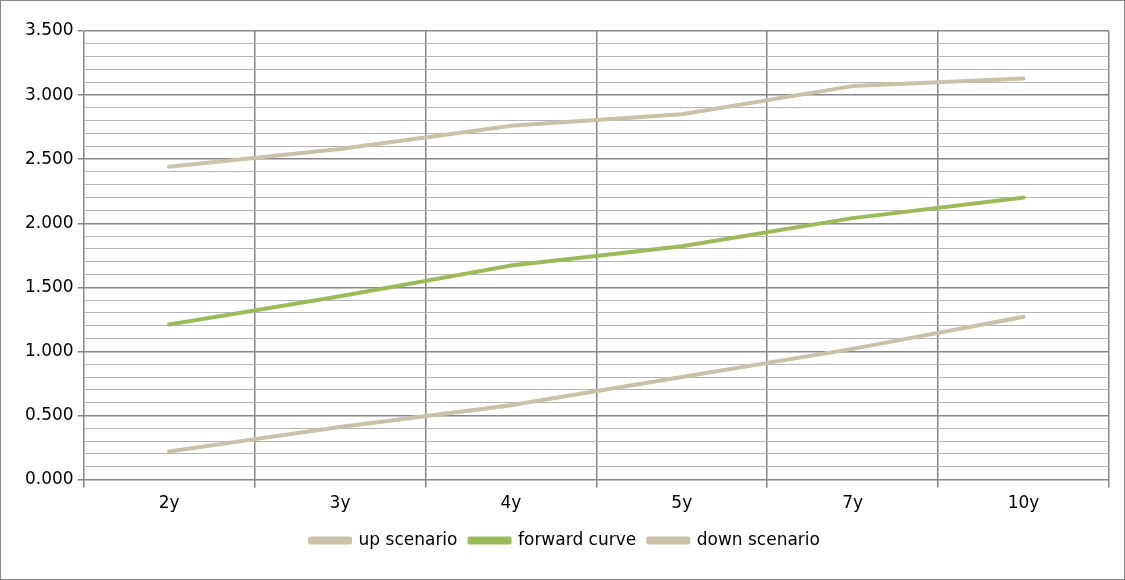 This screenshot has width=1125, height=580. I want to click on x-tick-label: 2y, so click(169, 502).